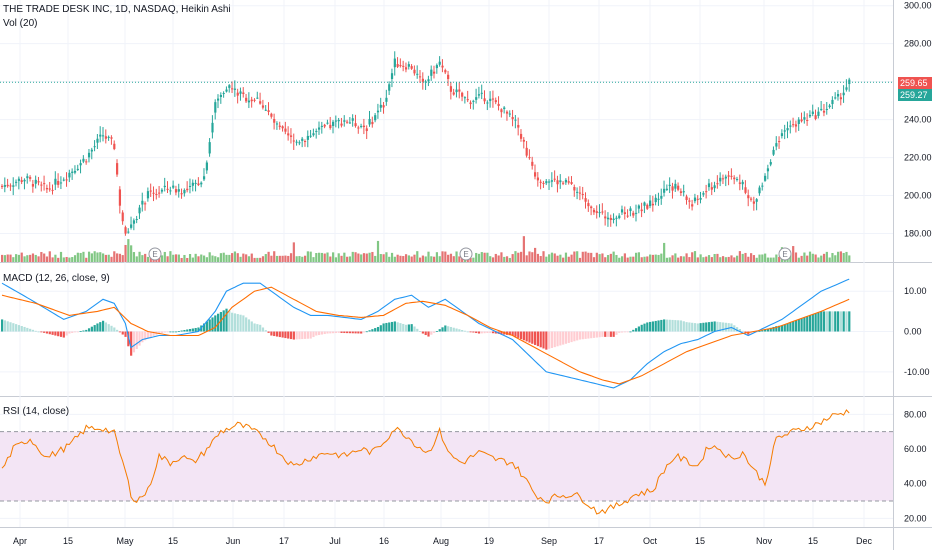 This screenshot has width=932, height=550. I want to click on rsi-tick-label: 80.00, so click(915, 414).